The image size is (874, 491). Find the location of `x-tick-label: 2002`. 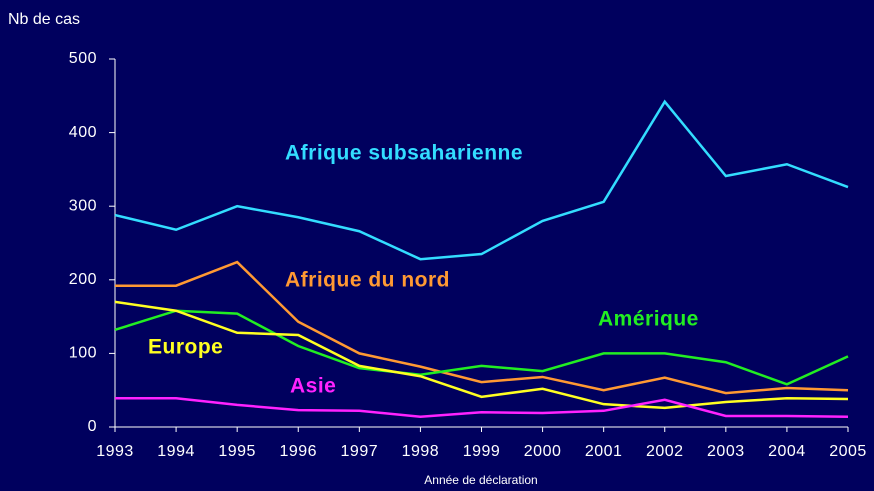

x-tick-label: 2002 is located at coordinates (665, 451).